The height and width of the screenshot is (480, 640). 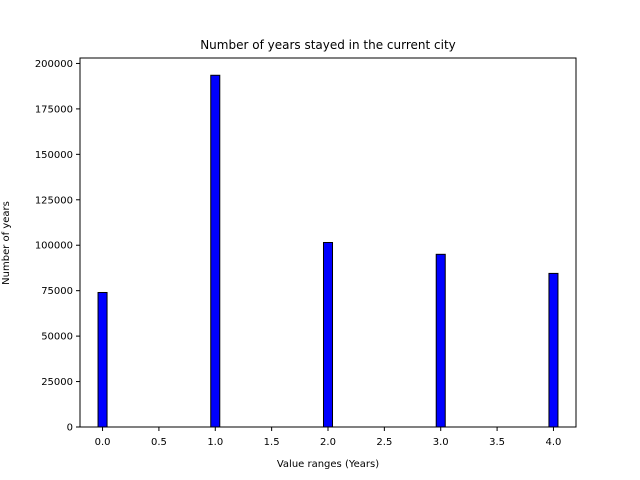 What do you see at coordinates (57, 291) in the screenshot?
I see `y-tick-label: 75000` at bounding box center [57, 291].